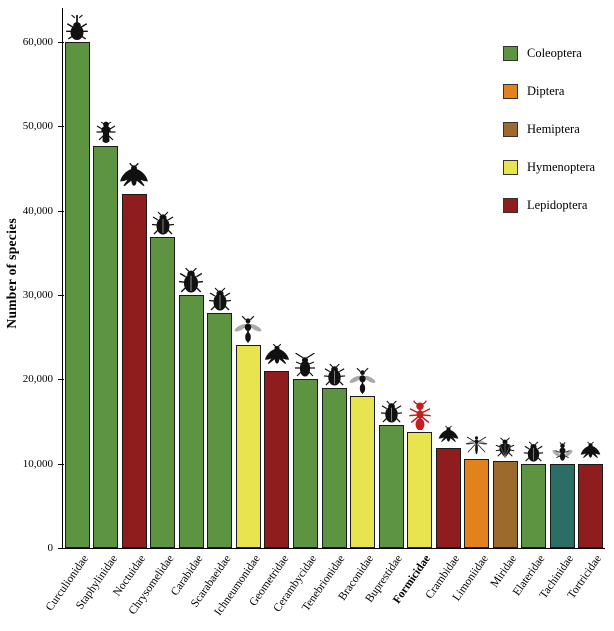 This screenshot has height=631, width=614. I want to click on y-tick-label: 10,000, so click(37, 463).